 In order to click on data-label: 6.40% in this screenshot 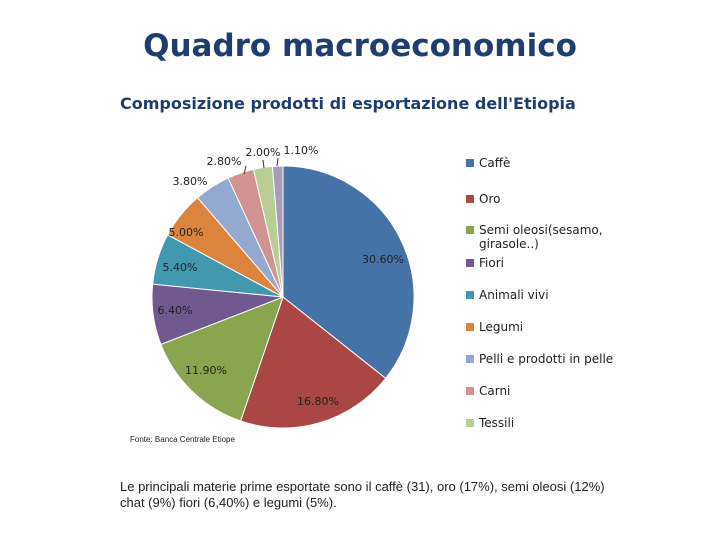, I will do `click(175, 310)`.